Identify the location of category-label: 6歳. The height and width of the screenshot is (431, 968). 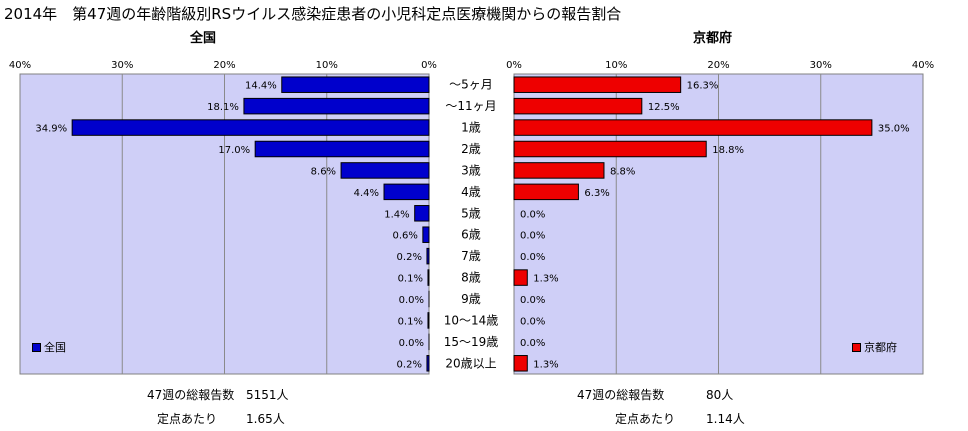
(471, 235).